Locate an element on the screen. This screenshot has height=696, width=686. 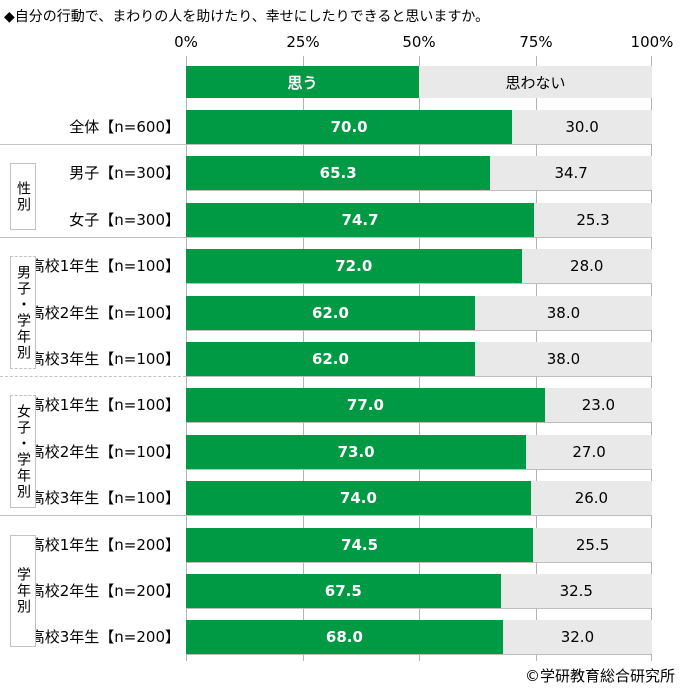
bar-segment-disagree: 26.0 is located at coordinates (591, 498).